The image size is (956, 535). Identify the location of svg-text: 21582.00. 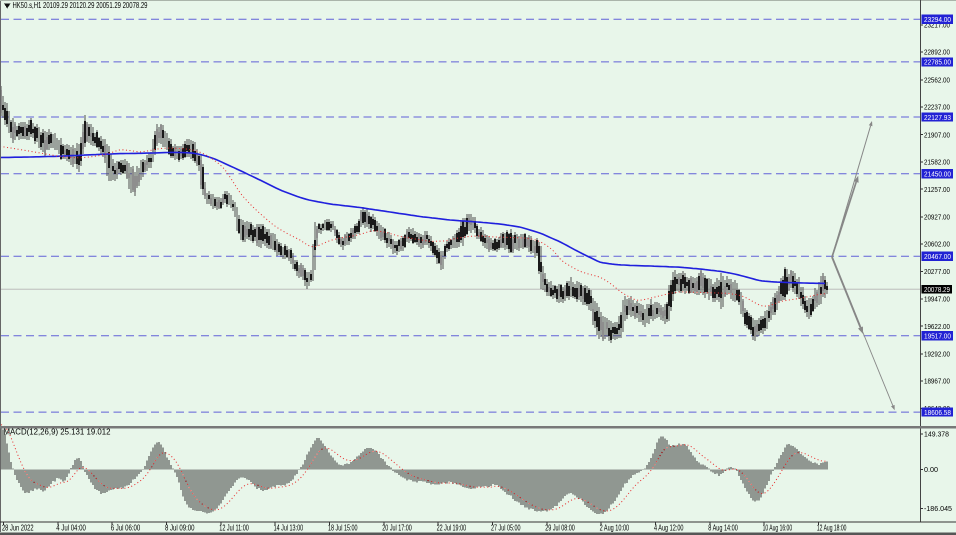
(937, 162).